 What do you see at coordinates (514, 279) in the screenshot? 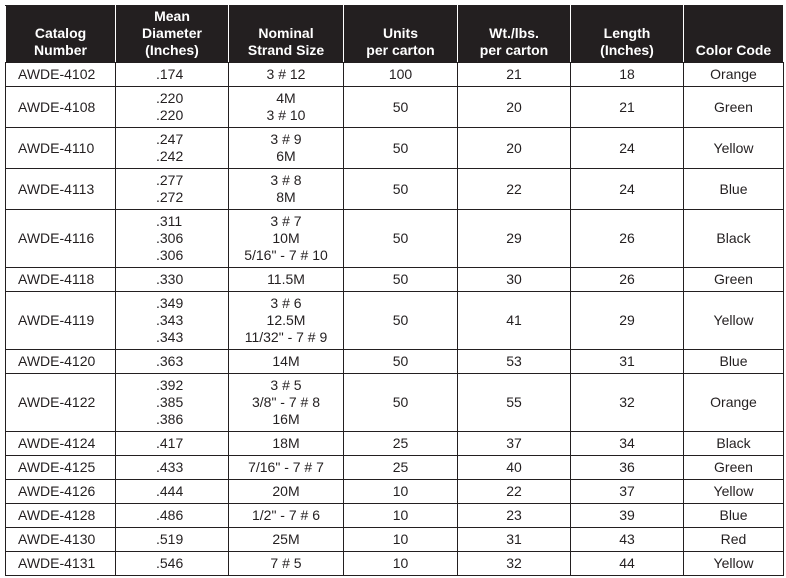
I see `table-cell: 30` at bounding box center [514, 279].